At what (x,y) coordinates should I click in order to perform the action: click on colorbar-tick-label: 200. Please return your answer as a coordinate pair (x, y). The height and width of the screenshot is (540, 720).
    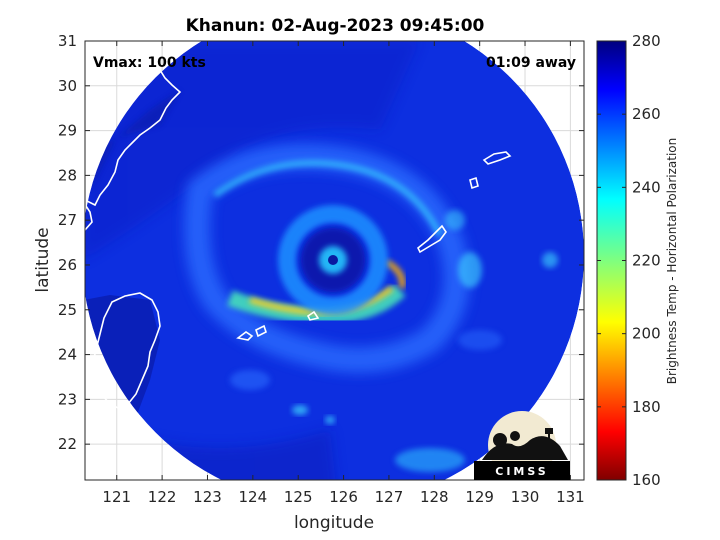
    Looking at the image, I should click on (646, 334).